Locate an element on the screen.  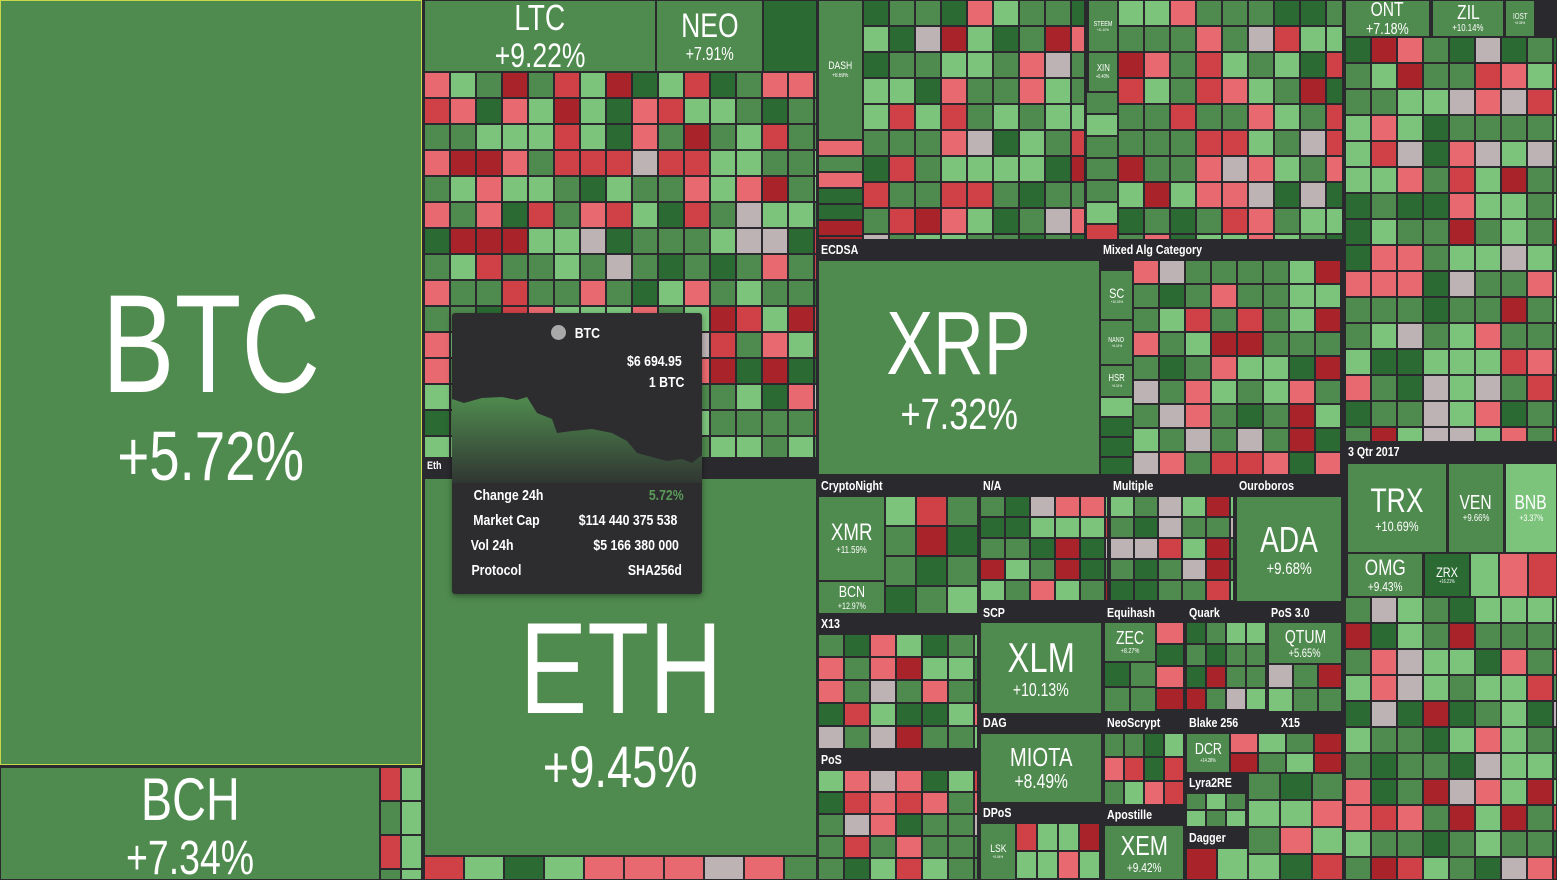
coin-tile-bch: BCH +7.34% is located at coordinates (190, 823).